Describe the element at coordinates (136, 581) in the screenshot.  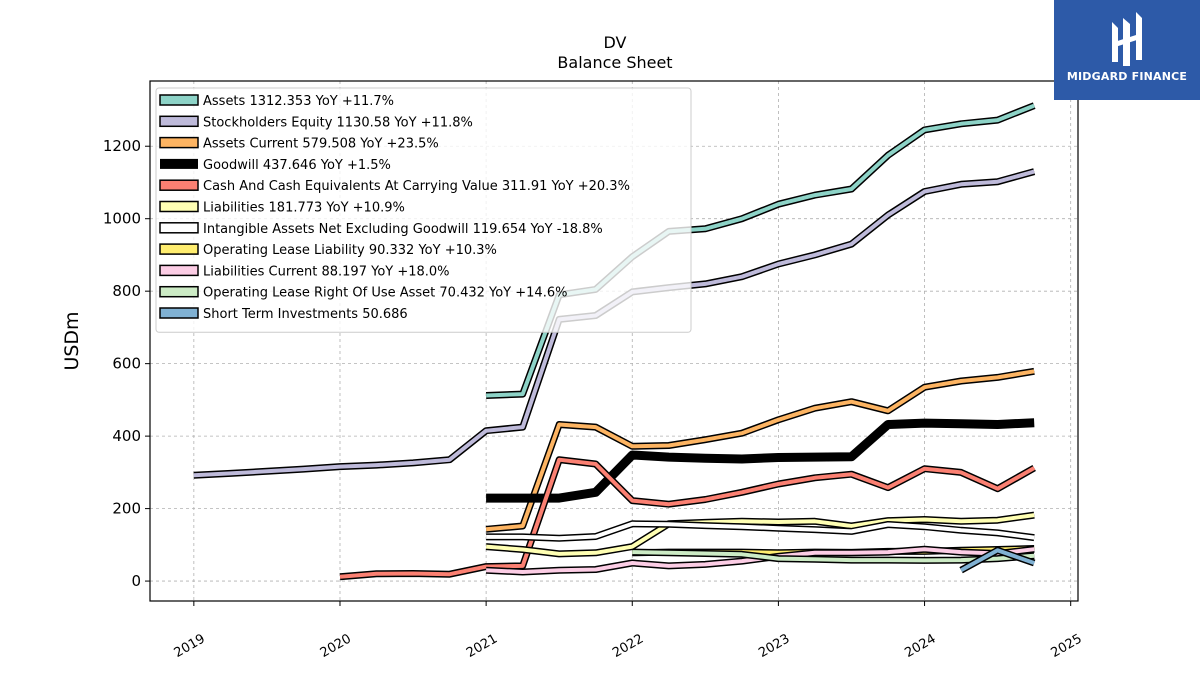
I see `y-tick-label: 0` at that location.